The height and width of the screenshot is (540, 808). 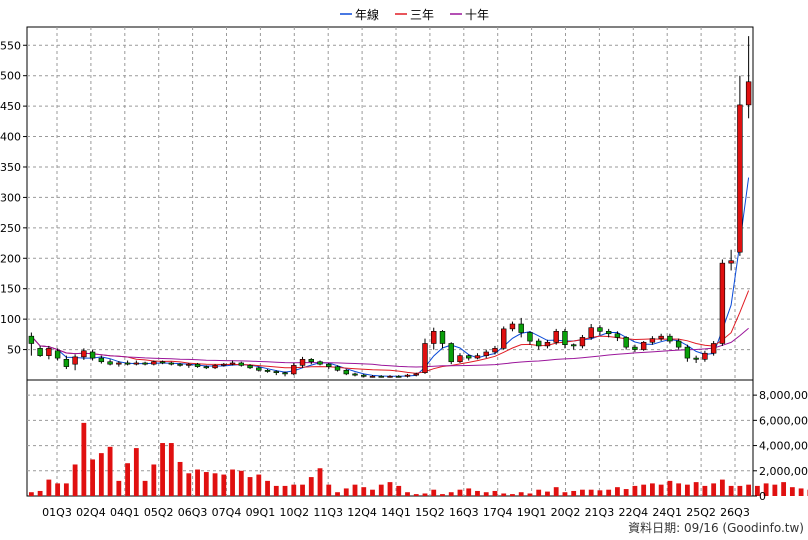 I want to click on volume-tick-label: 6,000,000, so click(x=783, y=420).